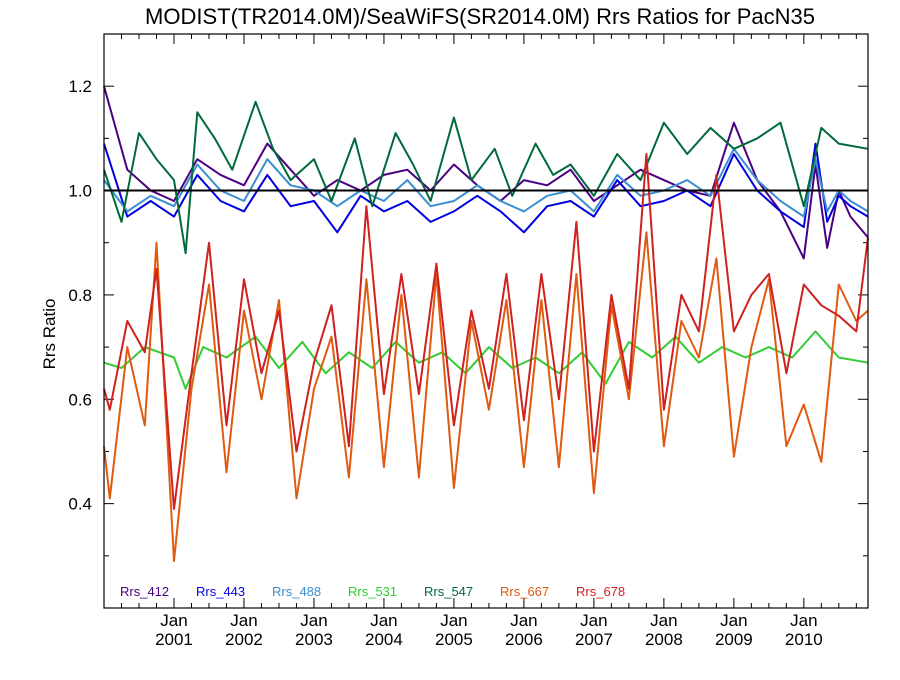 The height and width of the screenshot is (680, 900). What do you see at coordinates (174, 639) in the screenshot?
I see `x-tick-label-year: 2001` at bounding box center [174, 639].